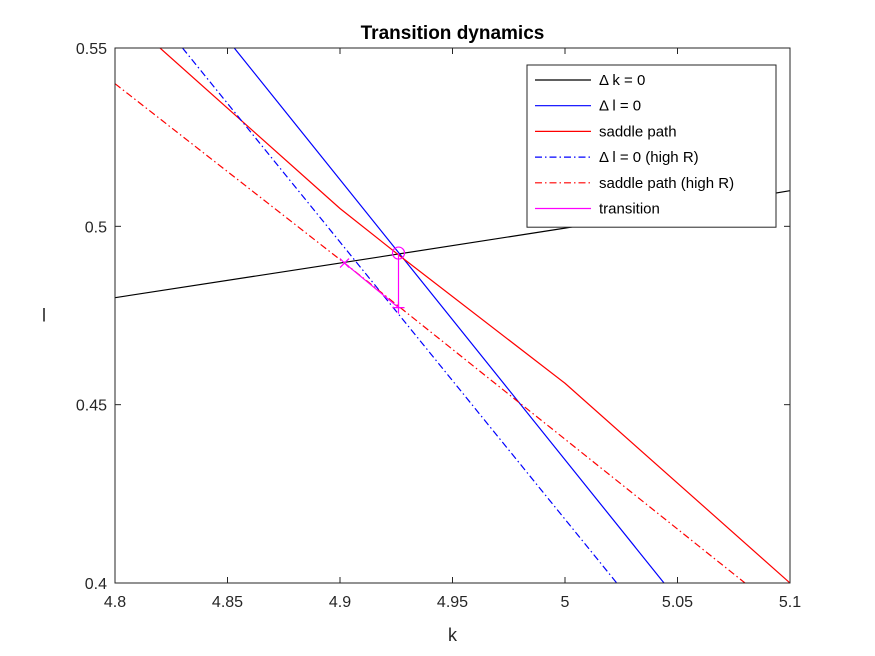 This screenshot has height=656, width=875. I want to click on legend-label-saddle-path-high-r: saddle path (high R), so click(666, 183).